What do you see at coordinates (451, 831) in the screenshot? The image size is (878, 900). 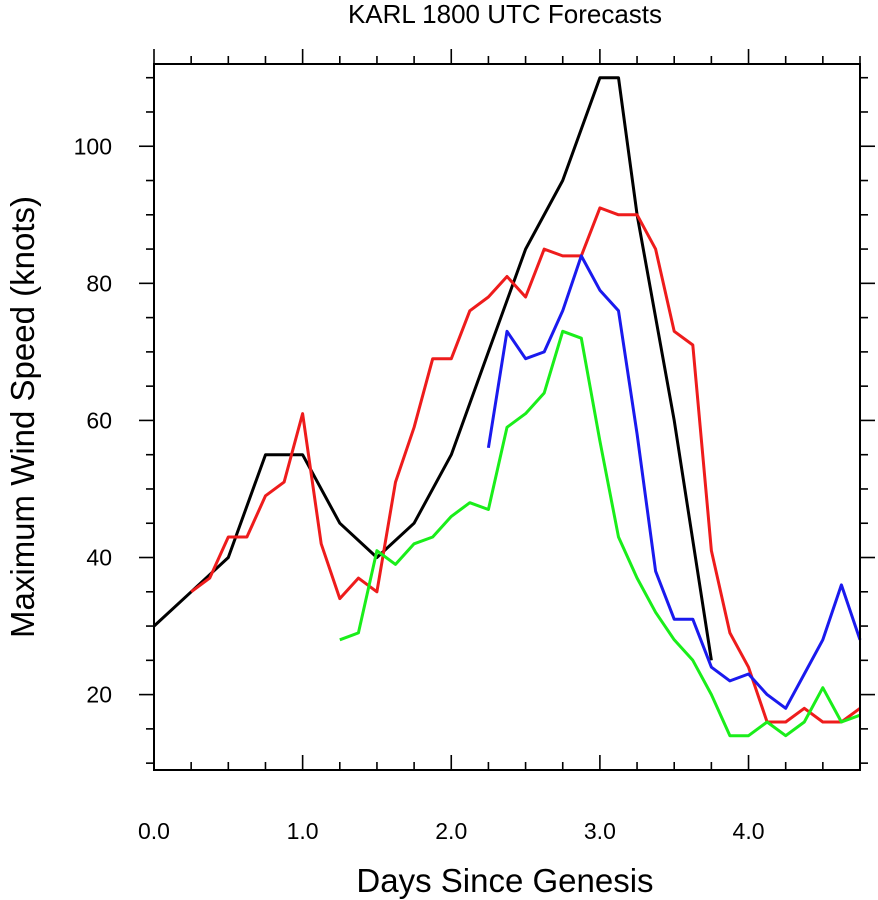 I see `x-tick-label: 2.0` at bounding box center [451, 831].